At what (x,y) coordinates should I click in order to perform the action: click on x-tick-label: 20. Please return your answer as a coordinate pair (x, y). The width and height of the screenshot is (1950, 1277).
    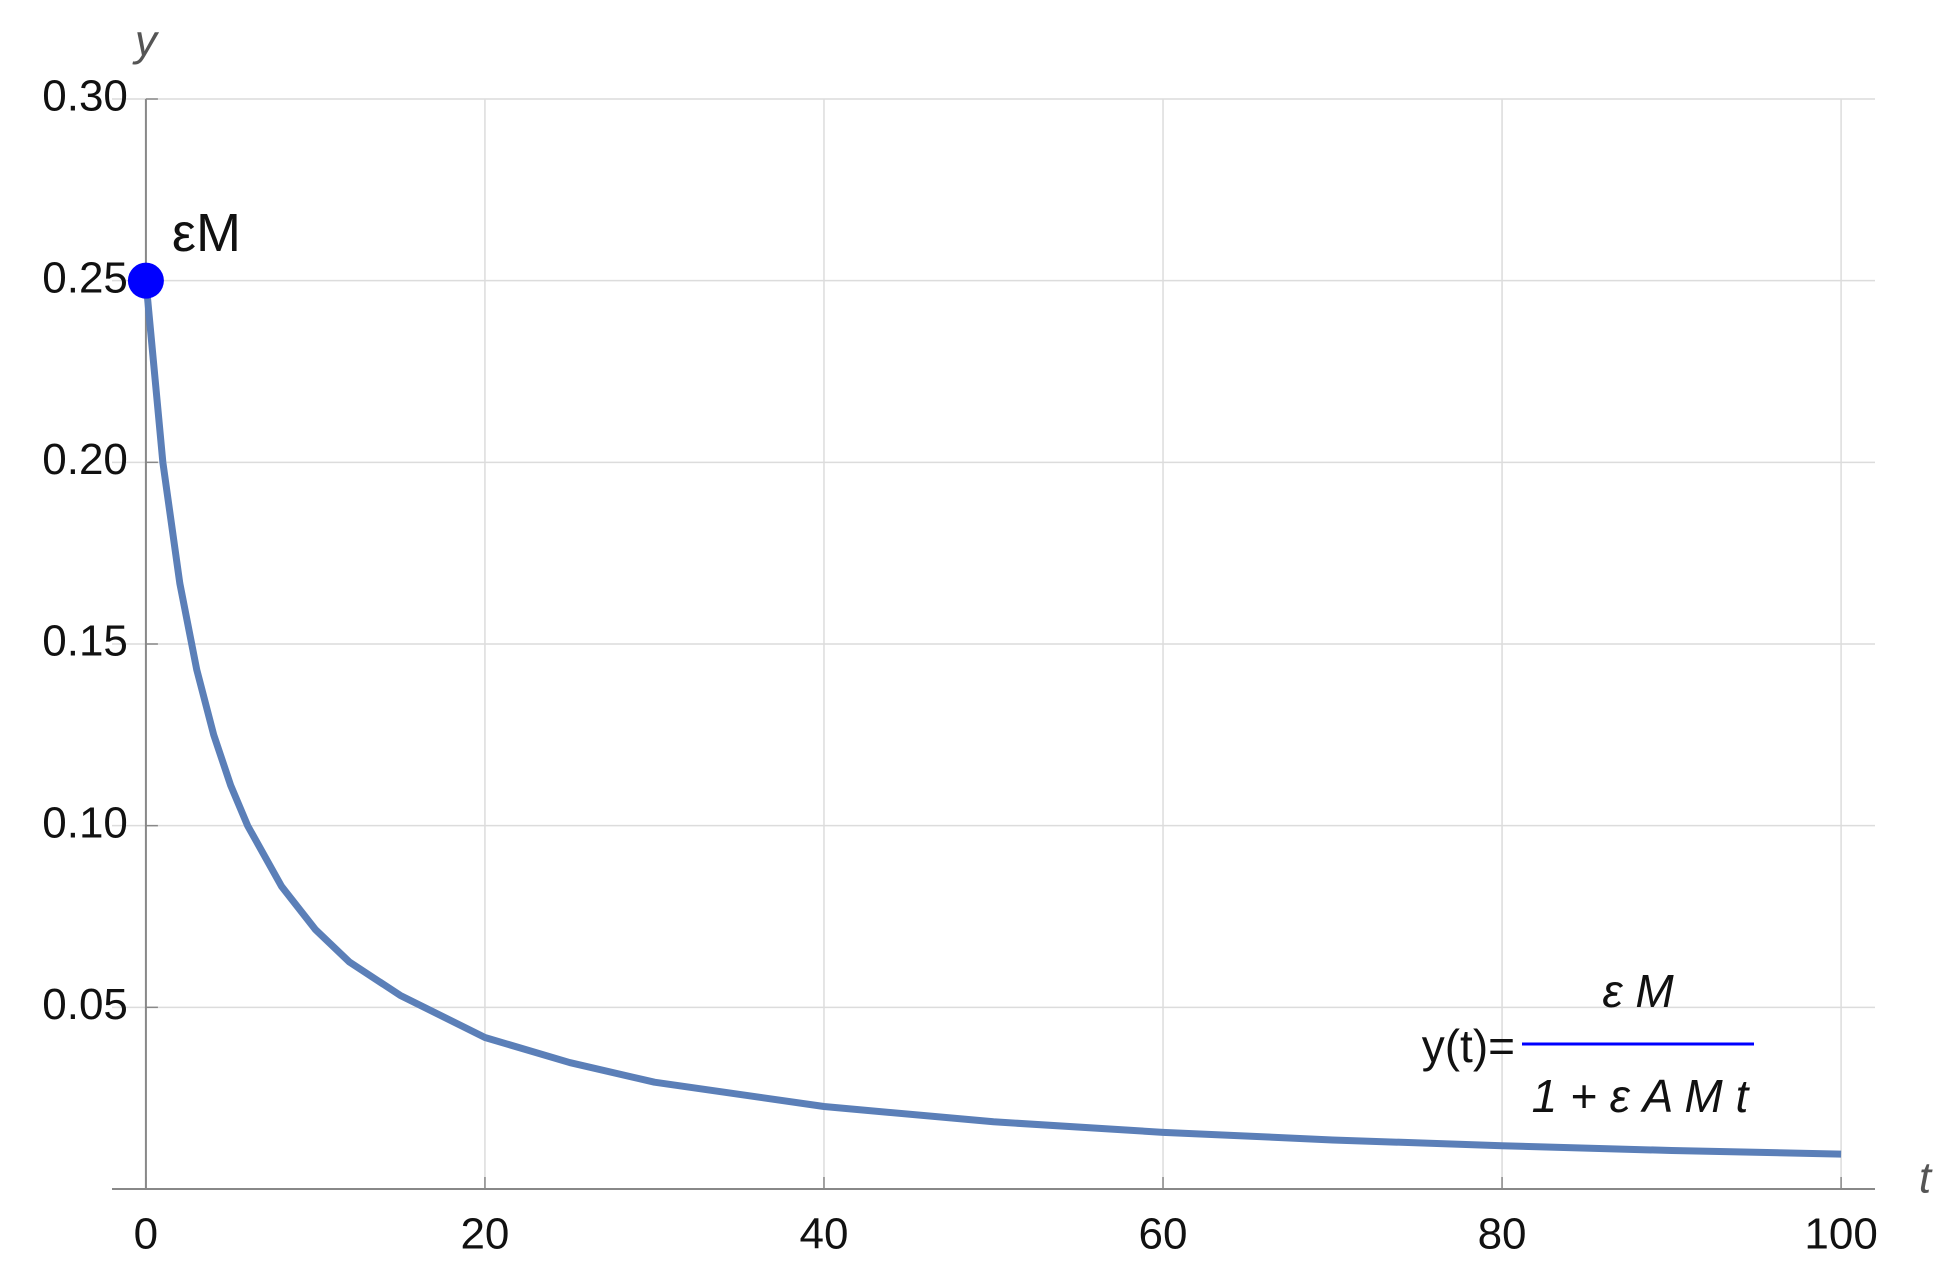
    Looking at the image, I should click on (484, 1234).